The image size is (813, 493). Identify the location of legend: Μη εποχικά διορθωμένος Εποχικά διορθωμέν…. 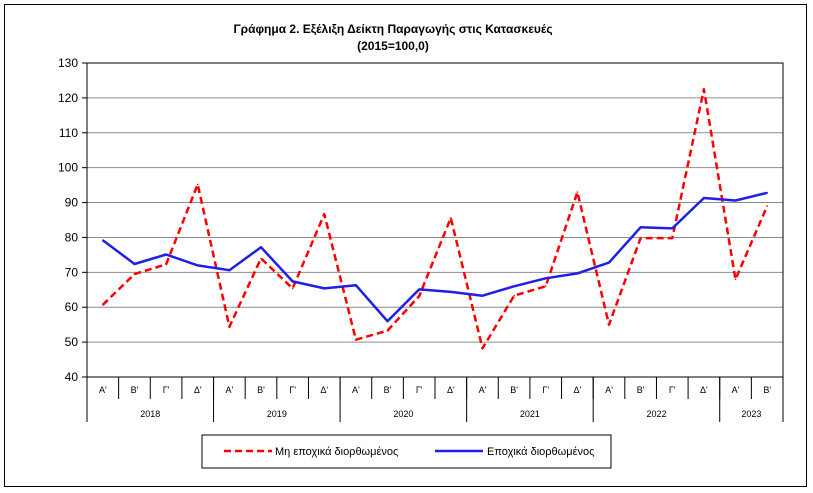
(406, 451).